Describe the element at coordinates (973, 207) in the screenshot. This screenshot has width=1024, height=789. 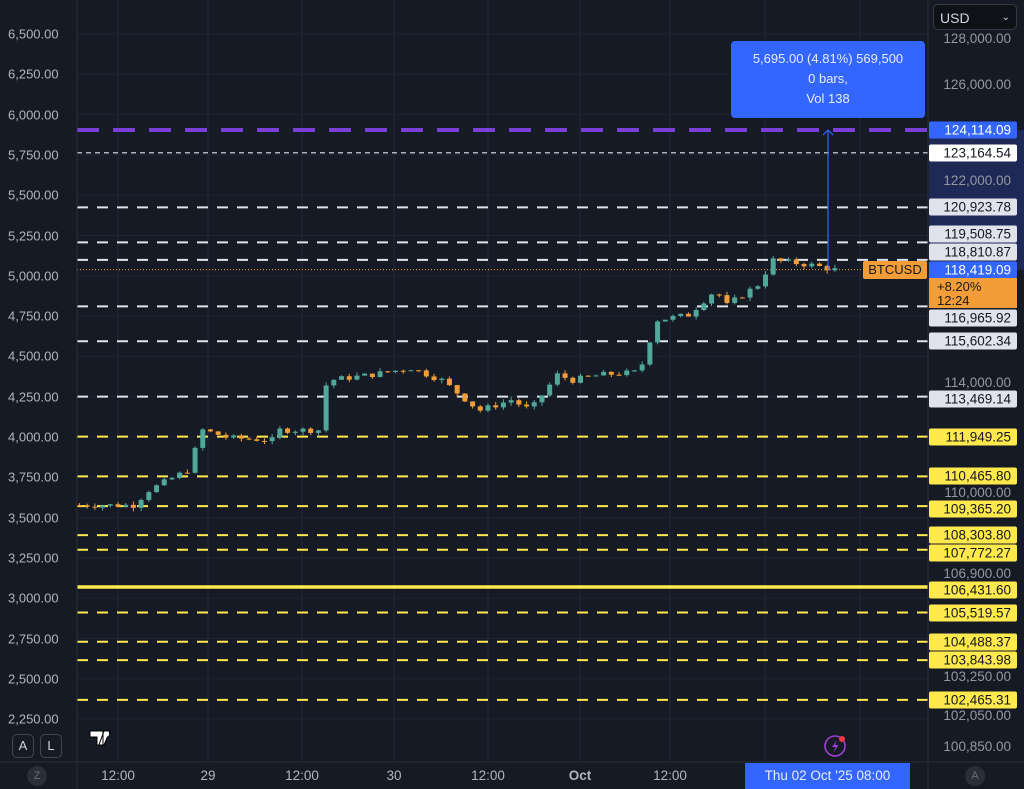
I see `level-price-label: 120,923.78` at that location.